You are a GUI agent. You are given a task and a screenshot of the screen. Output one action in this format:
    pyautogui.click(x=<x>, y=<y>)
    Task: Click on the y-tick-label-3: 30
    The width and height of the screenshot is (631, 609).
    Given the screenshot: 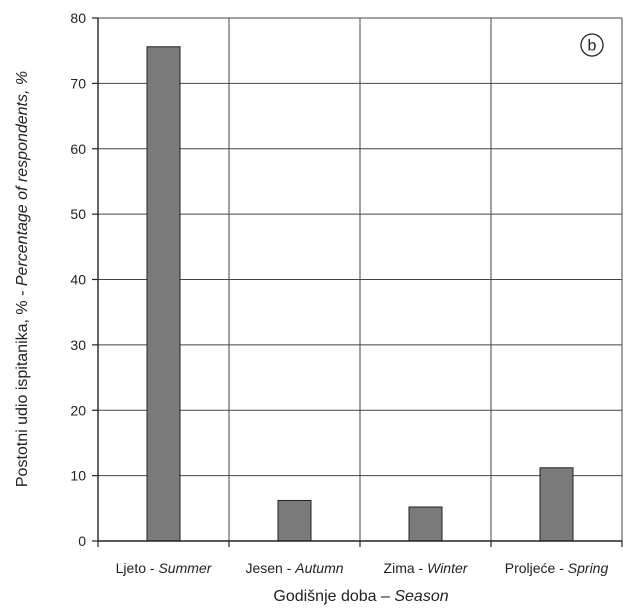 What is the action you would take?
    pyautogui.click(x=78, y=345)
    